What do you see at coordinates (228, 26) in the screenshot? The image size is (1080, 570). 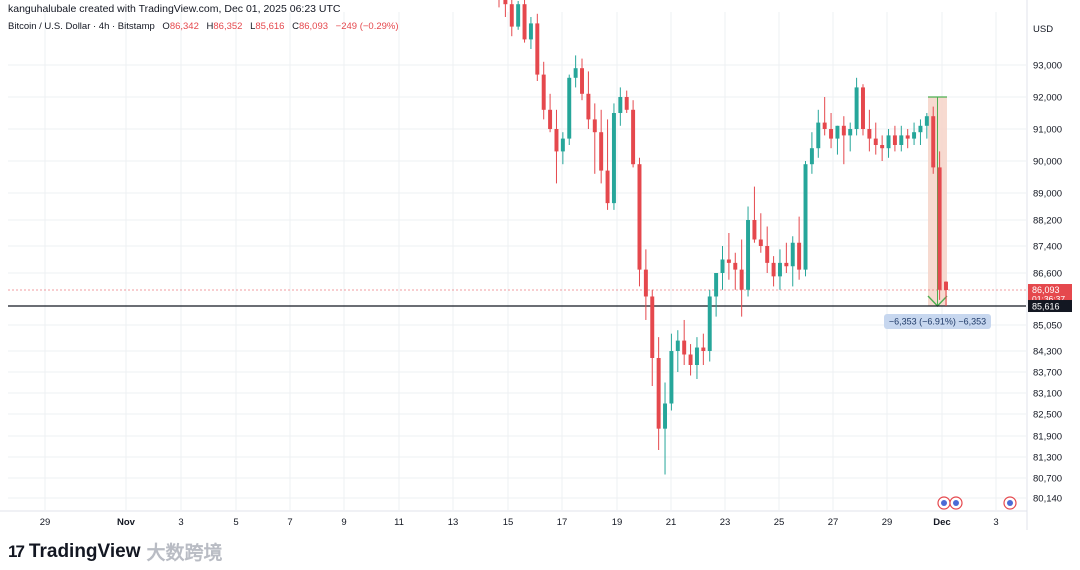 I see `ohlc-high: 86,352` at bounding box center [228, 26].